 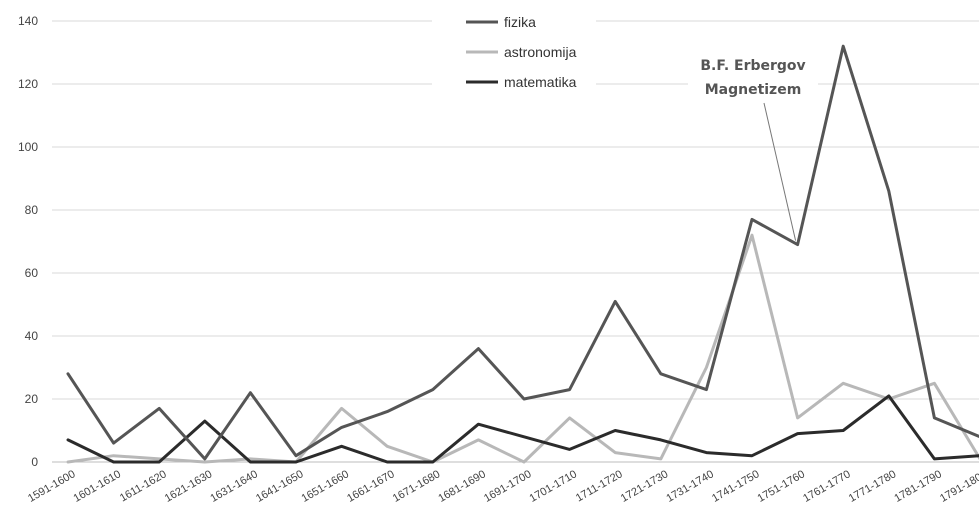 I want to click on x-tick-label: 1671-1680, so click(x=417, y=486).